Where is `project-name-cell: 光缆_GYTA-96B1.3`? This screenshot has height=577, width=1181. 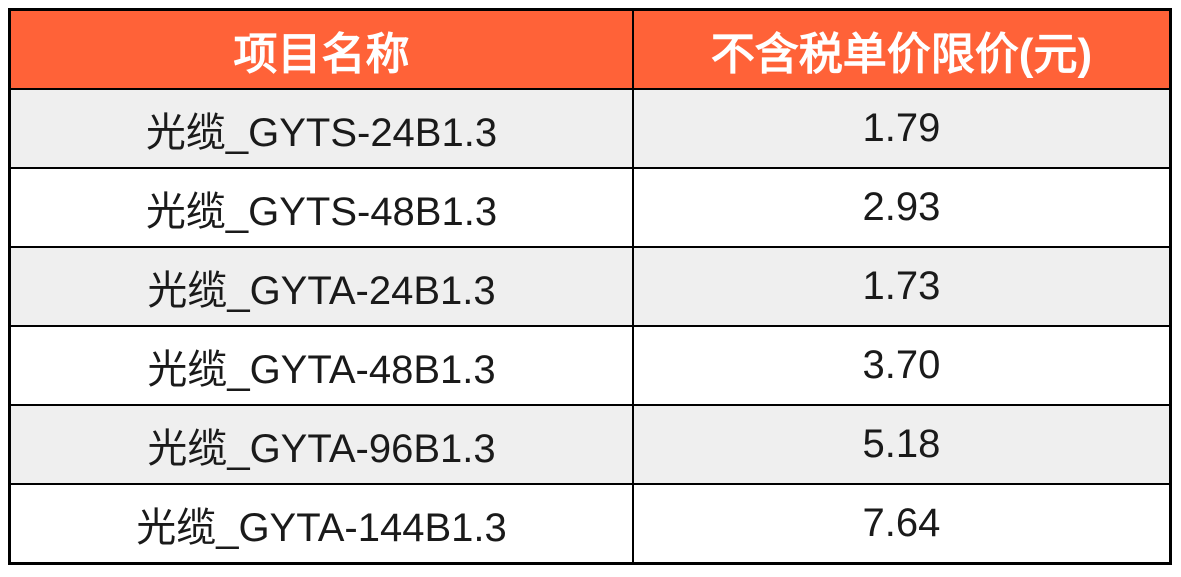
project-name-cell: 光缆_GYTA-96B1.3 is located at coordinates (321, 444).